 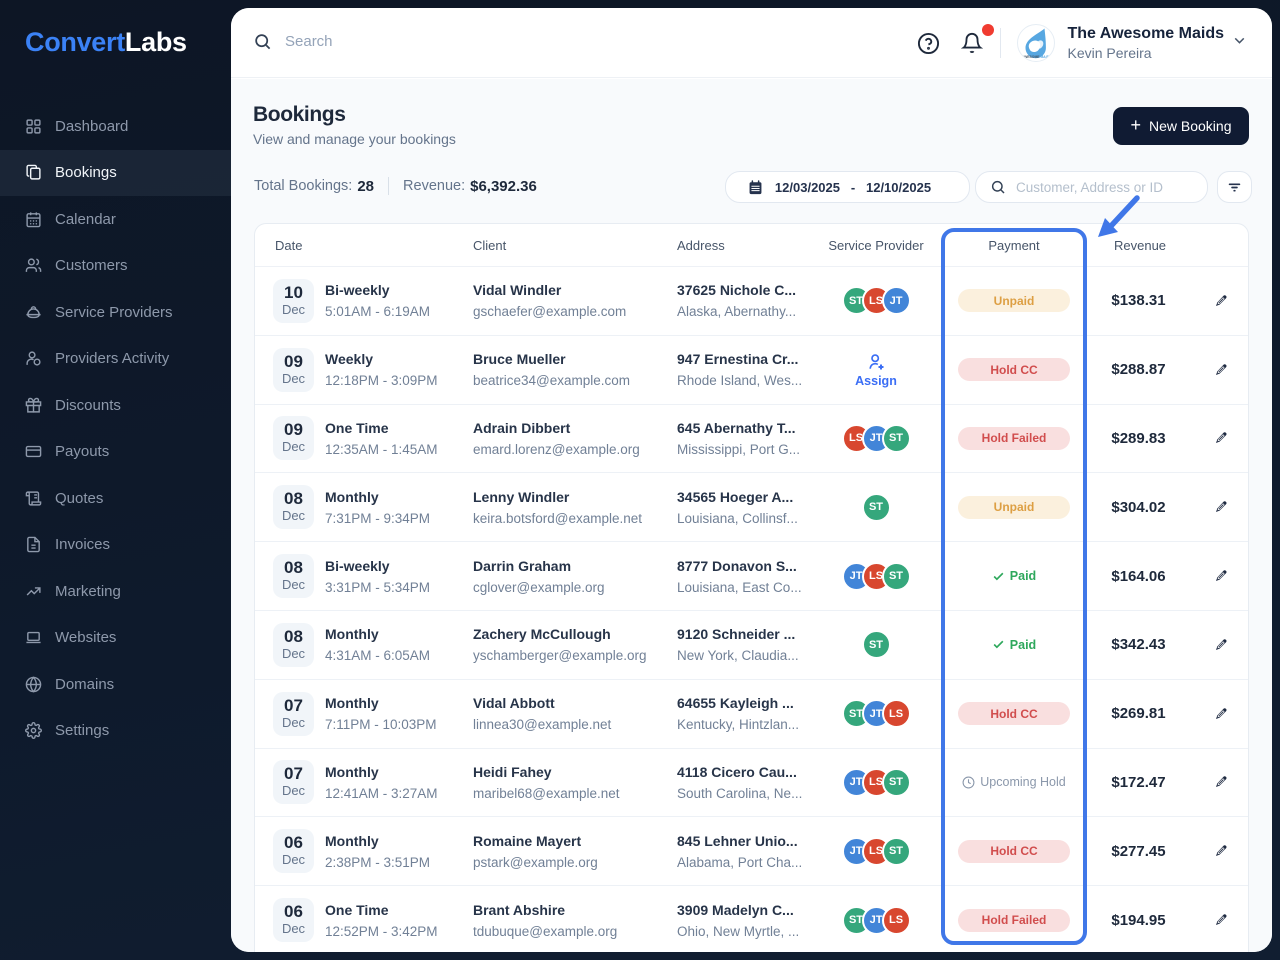 I want to click on svg-text: AWESOME MAID, so click(x=1035, y=57).